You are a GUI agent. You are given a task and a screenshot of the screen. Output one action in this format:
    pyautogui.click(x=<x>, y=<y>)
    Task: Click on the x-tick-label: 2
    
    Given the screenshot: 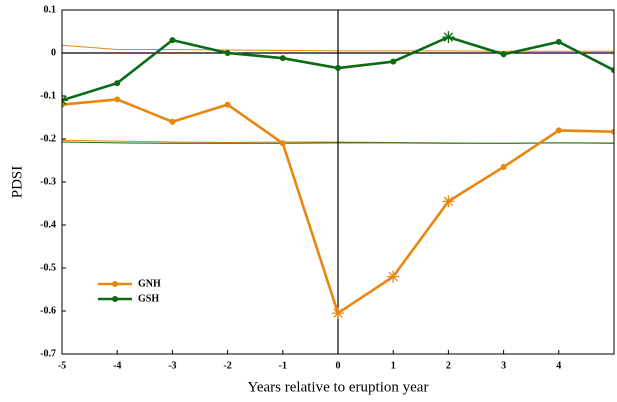 What is the action you would take?
    pyautogui.click(x=448, y=365)
    